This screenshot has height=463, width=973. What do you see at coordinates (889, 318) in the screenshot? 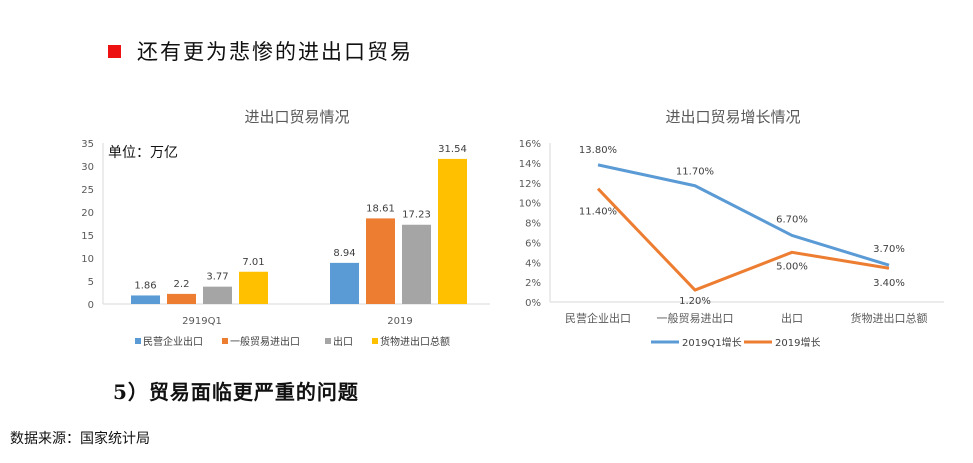
I see `line-x-tick-label: 货物进出口总额` at bounding box center [889, 318].